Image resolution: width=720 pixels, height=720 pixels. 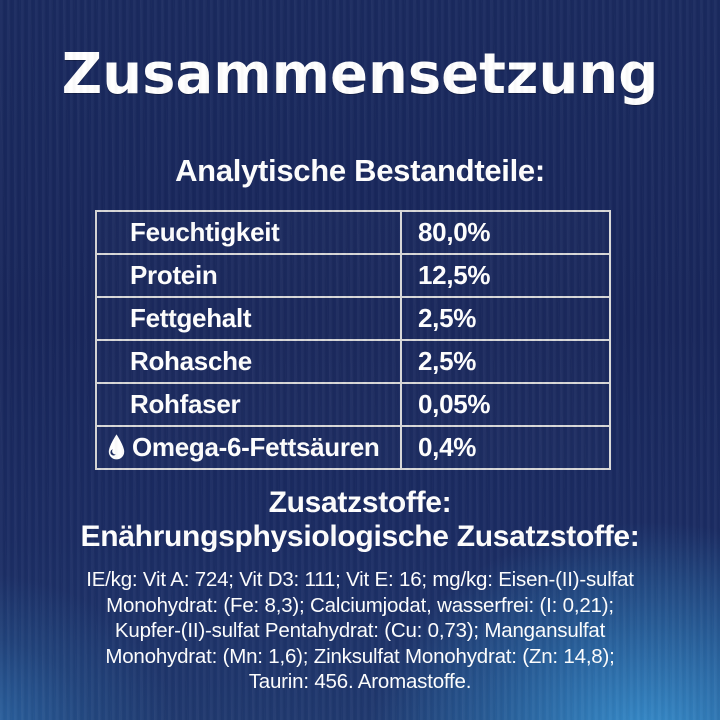 What do you see at coordinates (353, 317) in the screenshot?
I see `table-row: Fettgehalt 2,5%` at bounding box center [353, 317].